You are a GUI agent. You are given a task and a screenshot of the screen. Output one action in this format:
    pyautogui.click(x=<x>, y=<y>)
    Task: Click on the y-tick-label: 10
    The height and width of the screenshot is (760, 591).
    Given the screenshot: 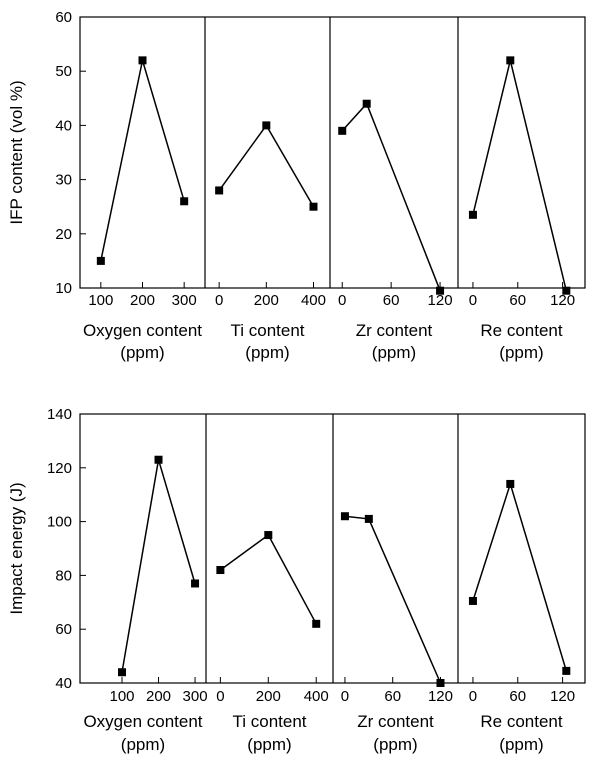 What is the action you would take?
    pyautogui.click(x=63, y=288)
    